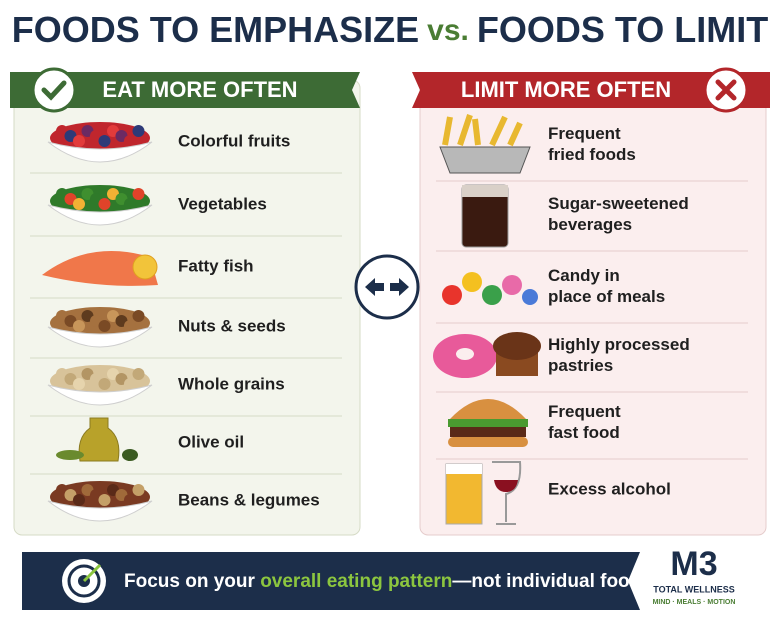  I want to click on item-label: Excess alcohol, so click(609, 488).